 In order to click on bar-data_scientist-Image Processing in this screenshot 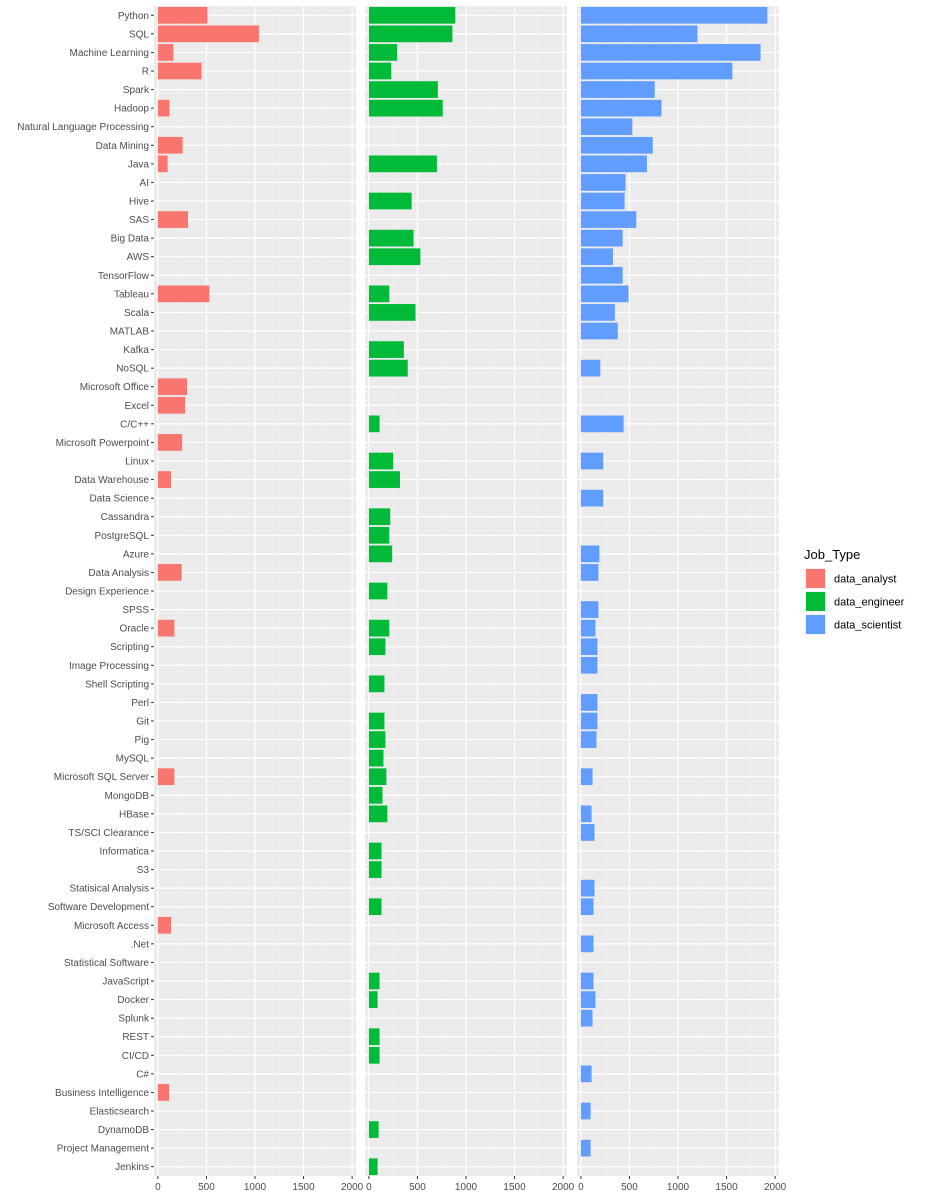, I will do `click(589, 665)`.